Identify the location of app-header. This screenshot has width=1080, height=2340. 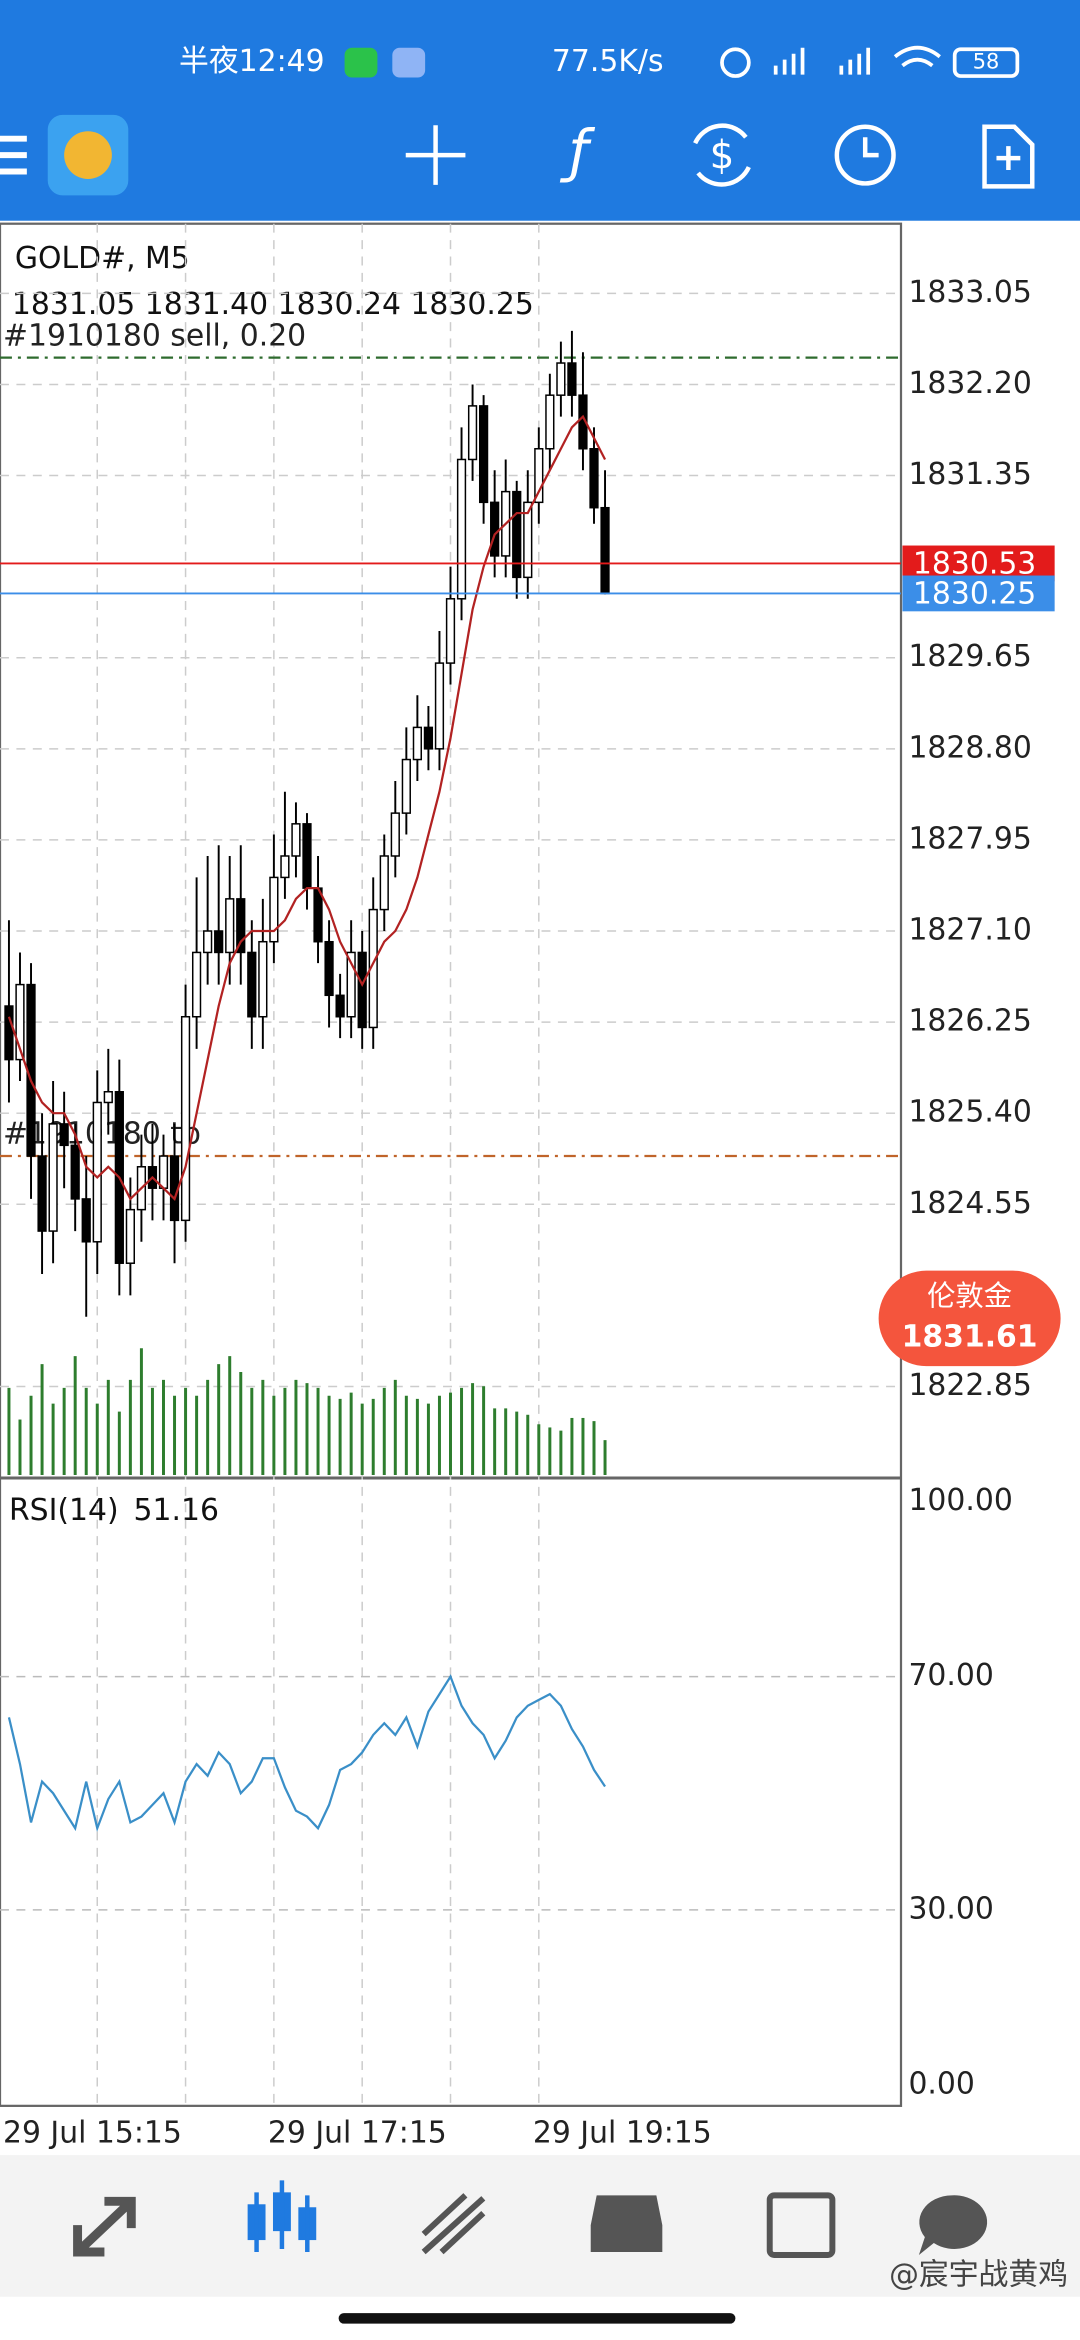
(540, 110).